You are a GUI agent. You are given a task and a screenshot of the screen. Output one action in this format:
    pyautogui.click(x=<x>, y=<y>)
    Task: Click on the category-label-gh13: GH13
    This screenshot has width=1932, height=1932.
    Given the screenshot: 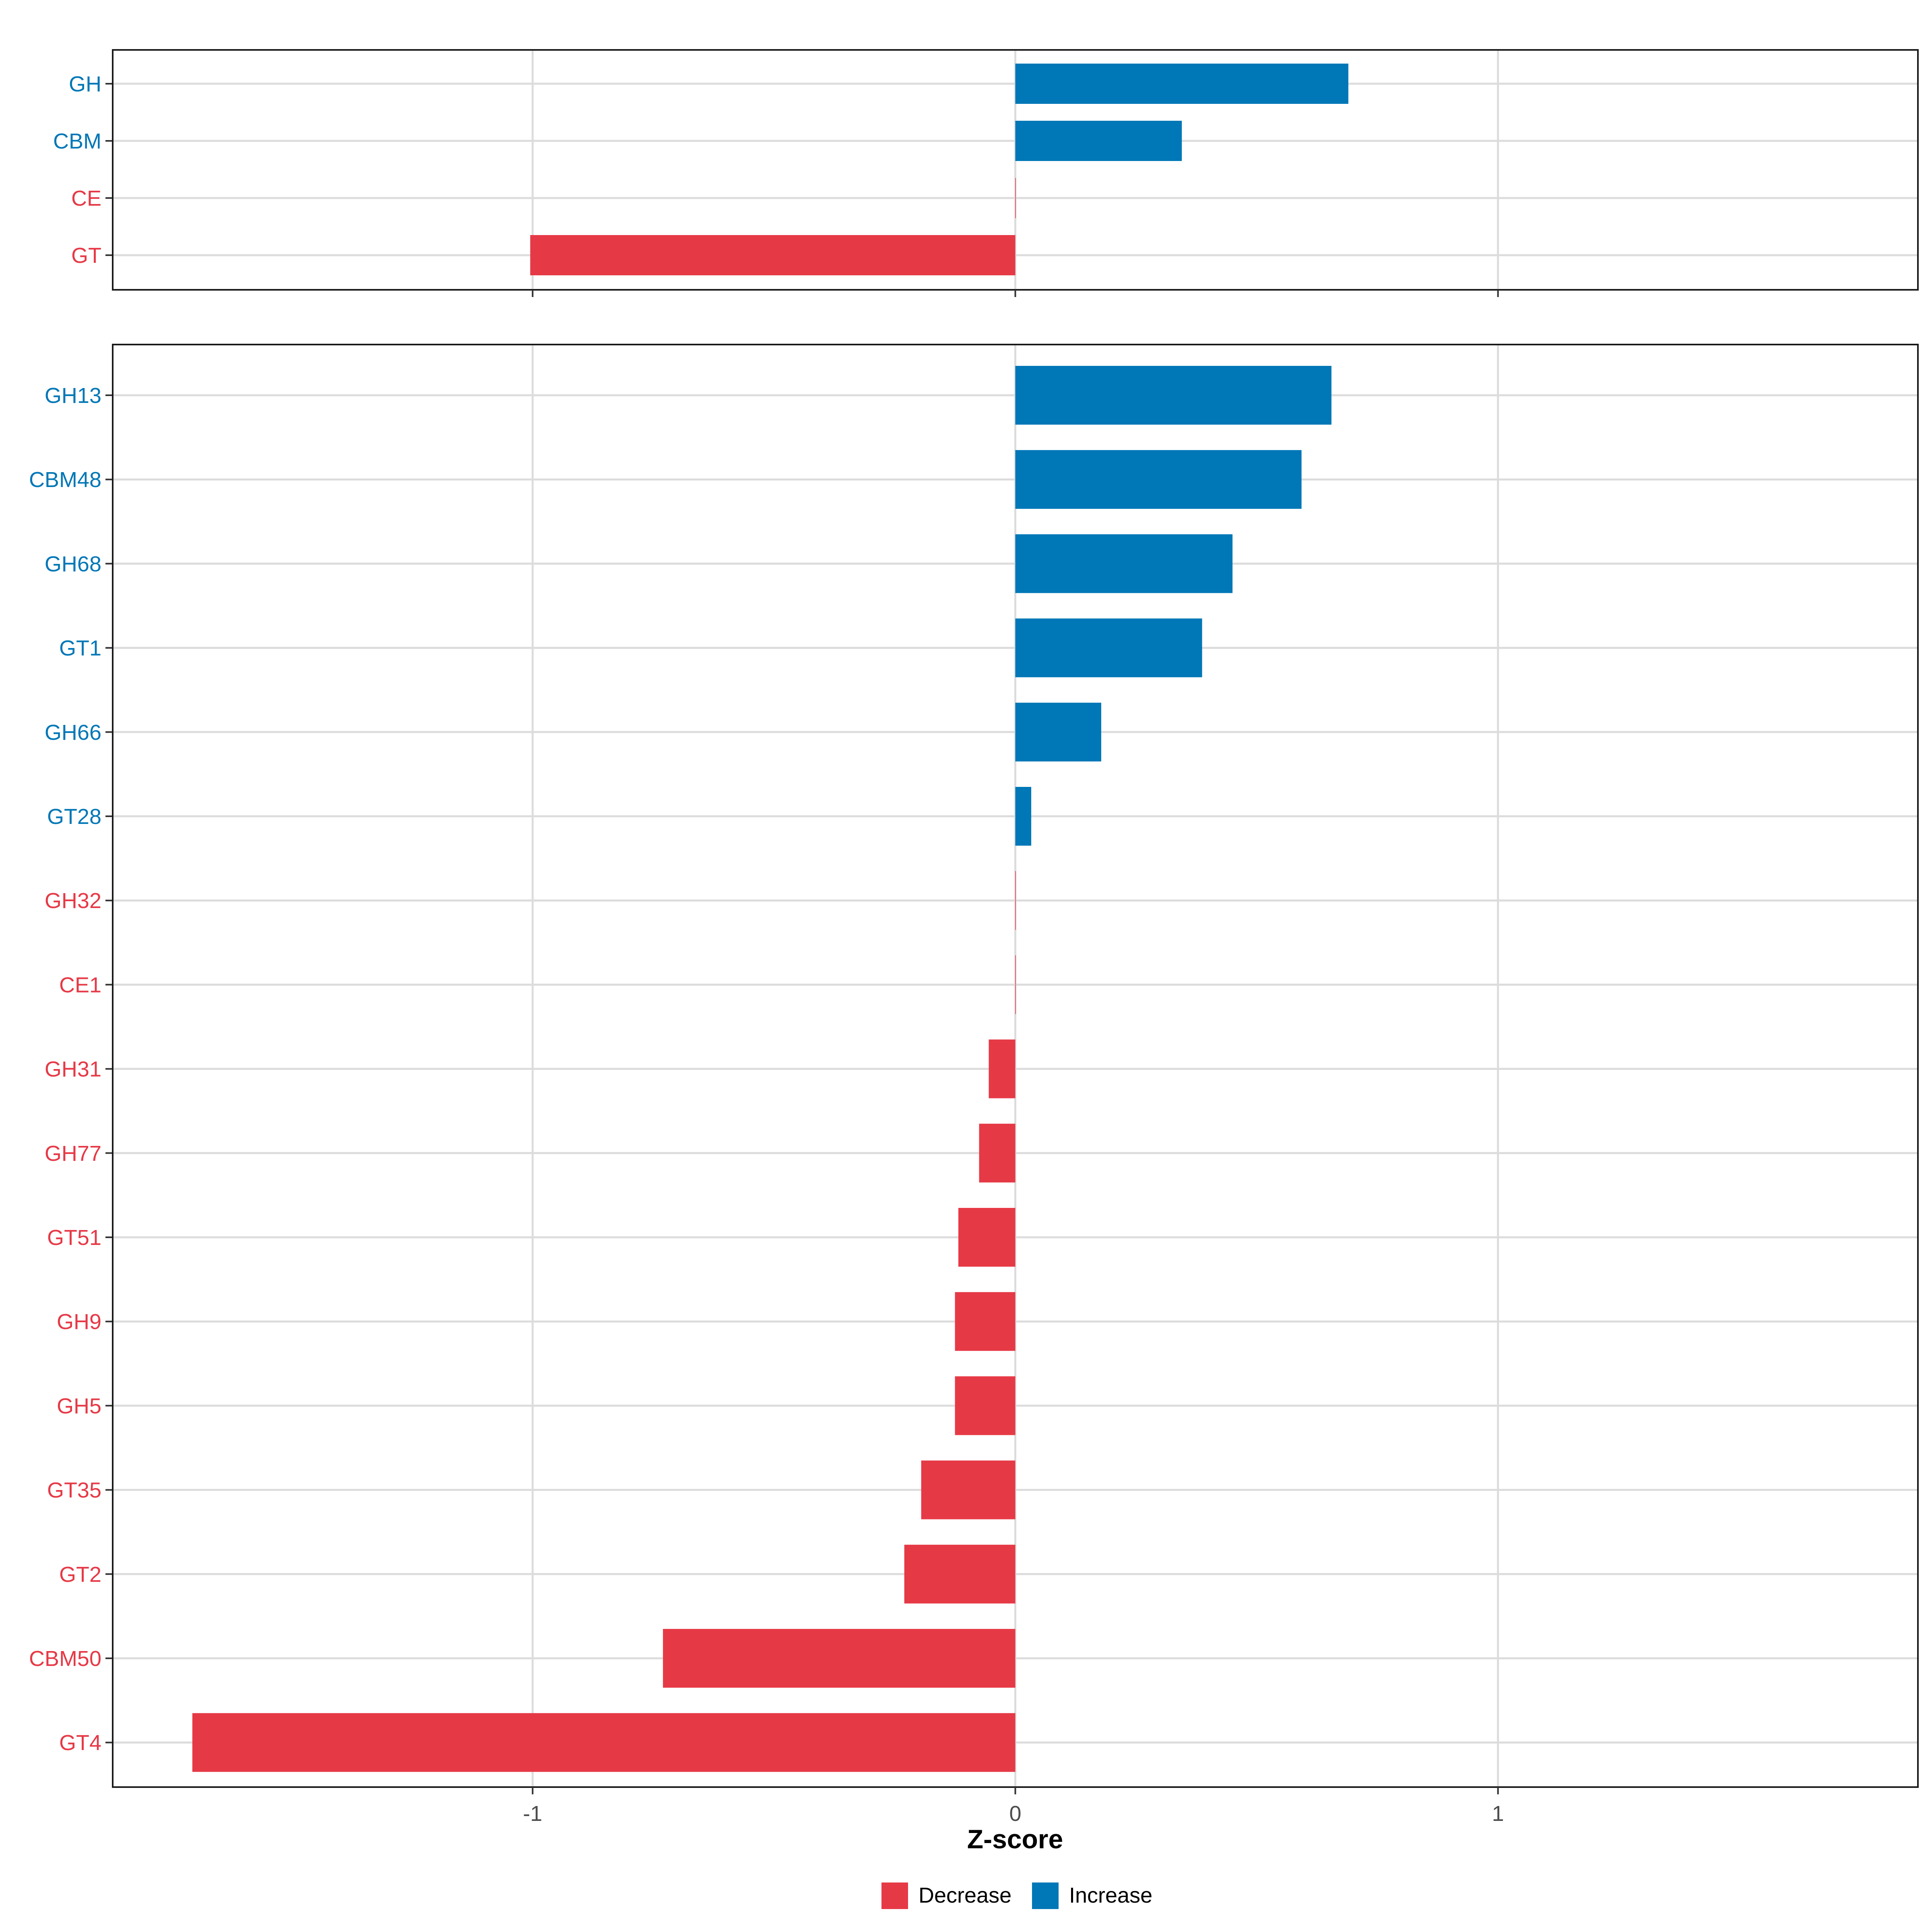 What is the action you would take?
    pyautogui.click(x=73, y=396)
    